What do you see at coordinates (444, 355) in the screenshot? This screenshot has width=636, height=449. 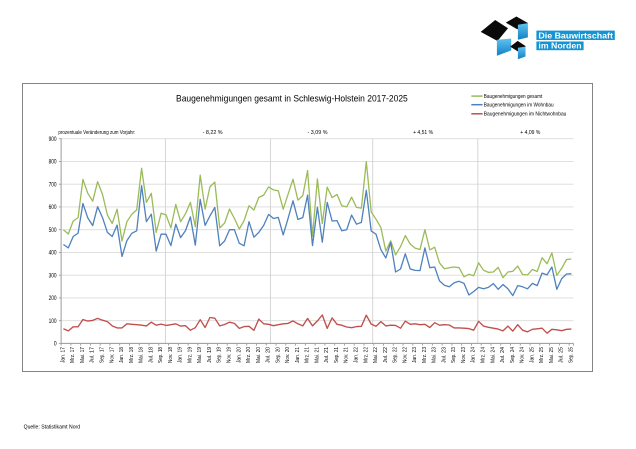 I see `svg-text: Jul. 23` at bounding box center [444, 355].